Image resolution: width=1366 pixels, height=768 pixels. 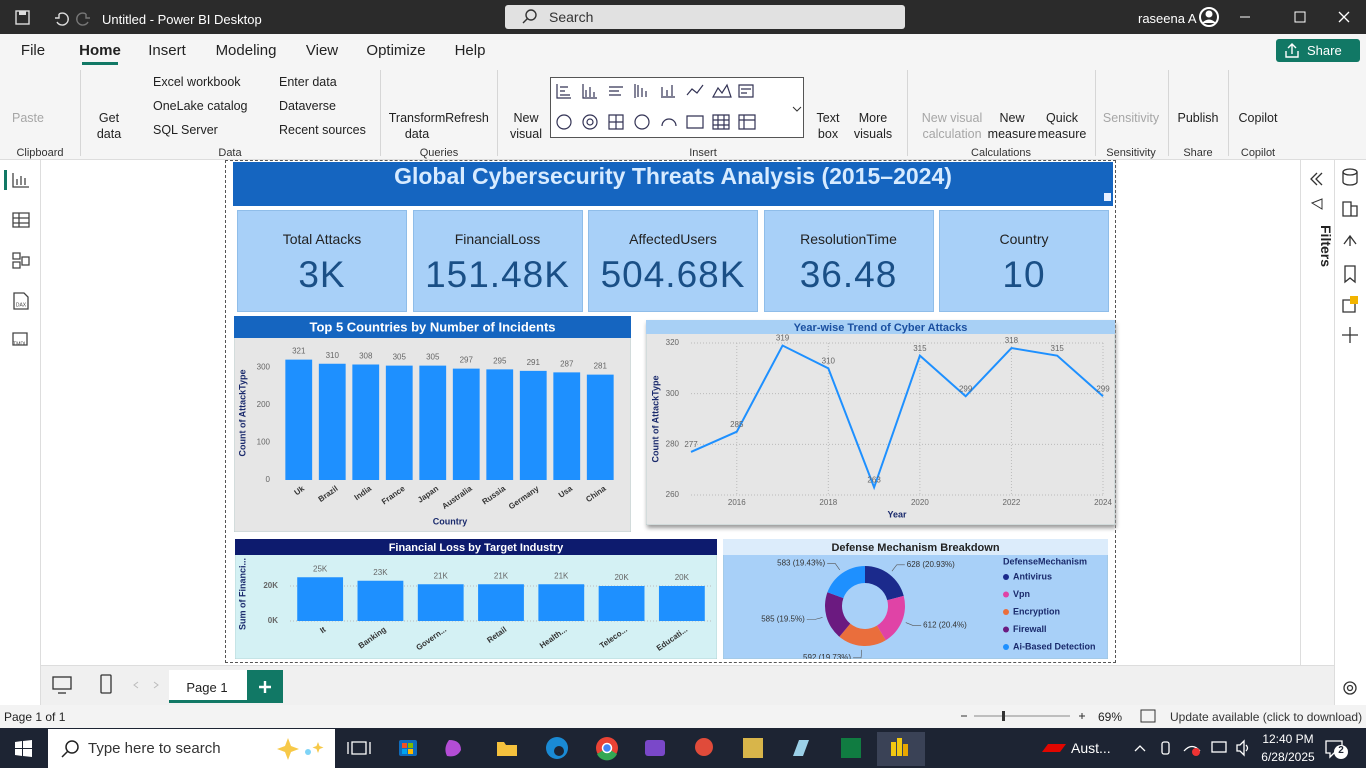 I want to click on zoom-slider, so click(x=1023, y=716).